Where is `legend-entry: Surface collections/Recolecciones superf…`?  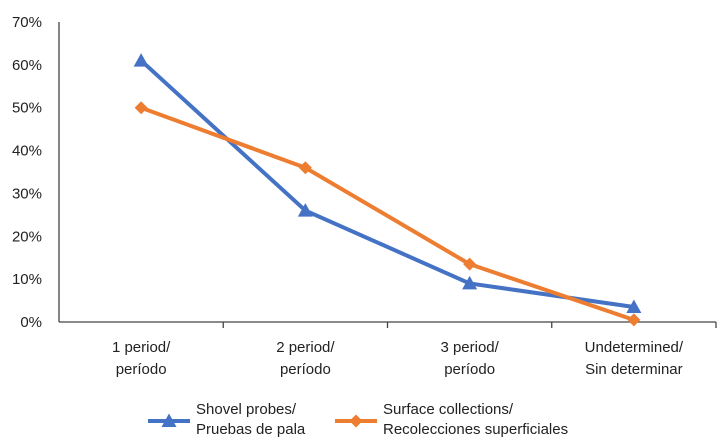 legend-entry: Surface collections/Recolecciones superf… is located at coordinates (451, 419).